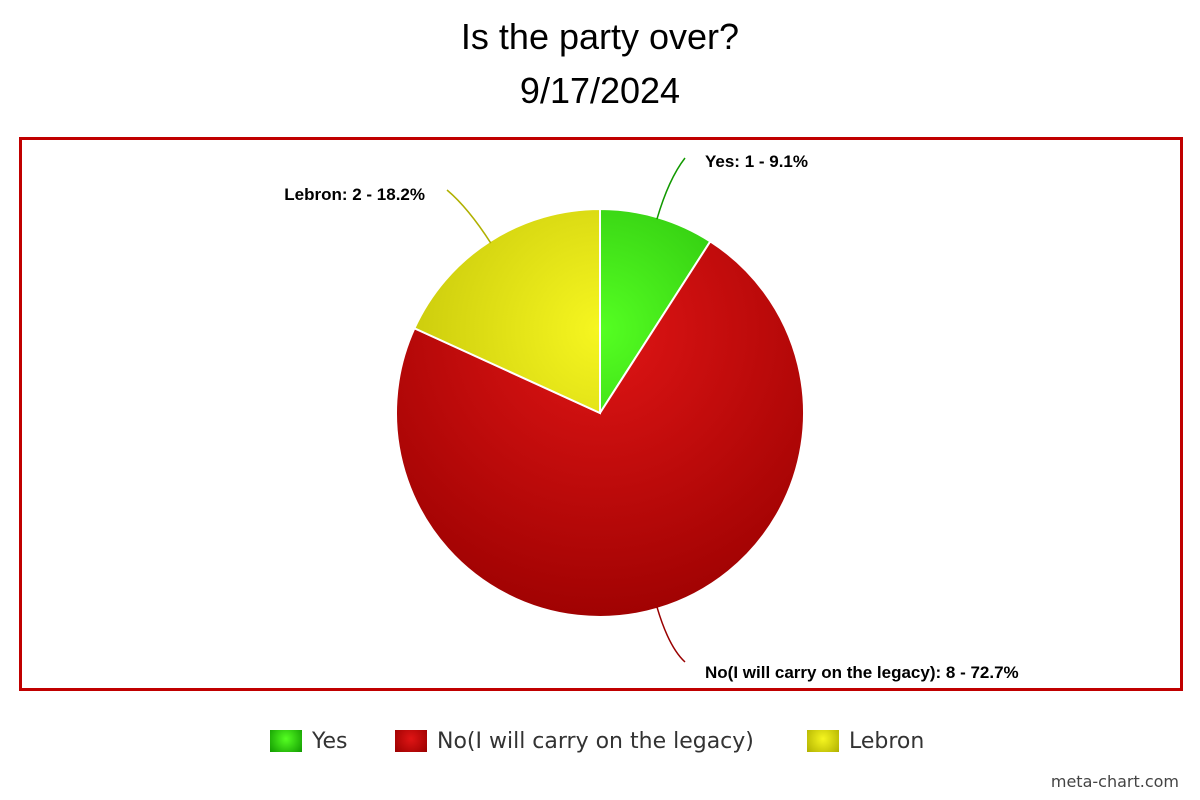 This screenshot has width=1200, height=800. I want to click on legend-label-lebron: Lebron, so click(887, 741).